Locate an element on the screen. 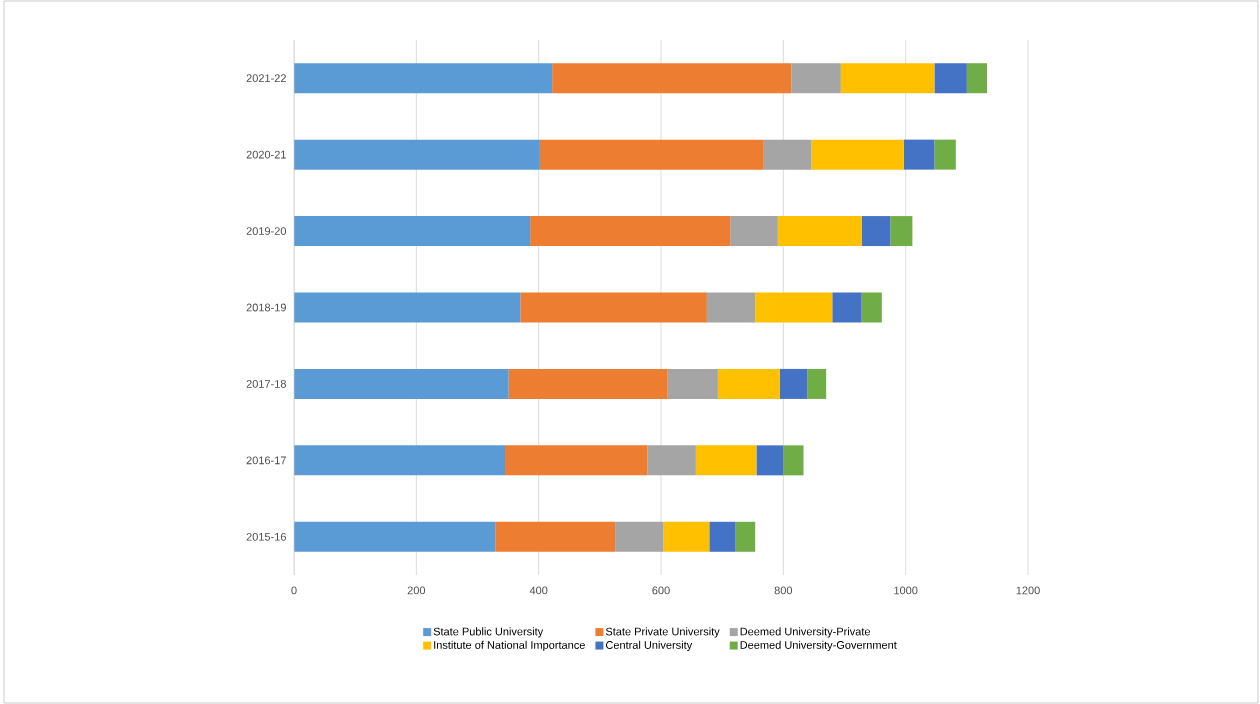 This screenshot has height=704, width=1260. y-tick-label: 2019-20 is located at coordinates (266, 231).